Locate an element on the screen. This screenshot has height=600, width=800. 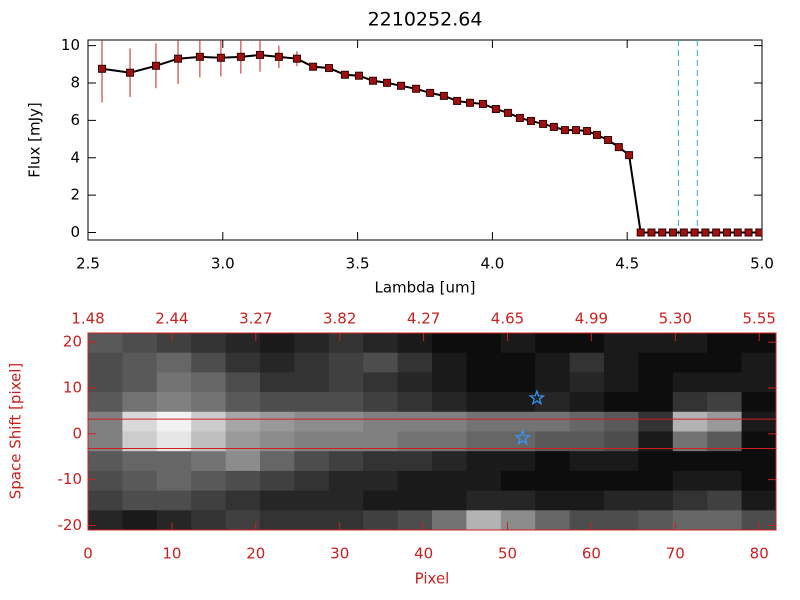
y-tick-label: 2 is located at coordinates (75, 195).